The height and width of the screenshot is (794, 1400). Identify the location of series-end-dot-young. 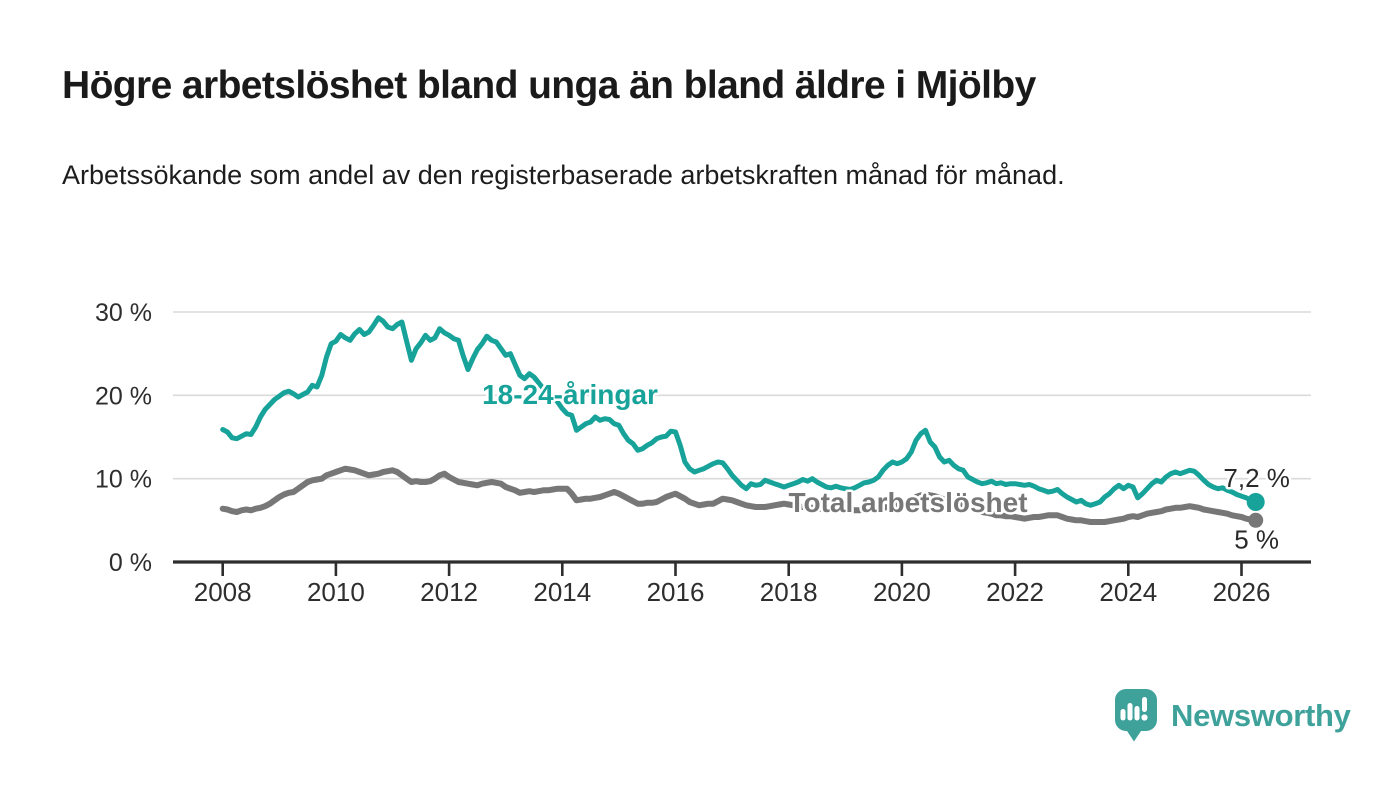
(1255, 502).